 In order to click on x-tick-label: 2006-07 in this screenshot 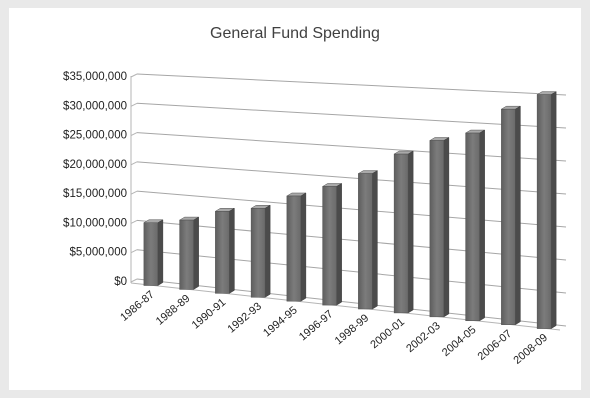, I will do `click(495, 345)`.